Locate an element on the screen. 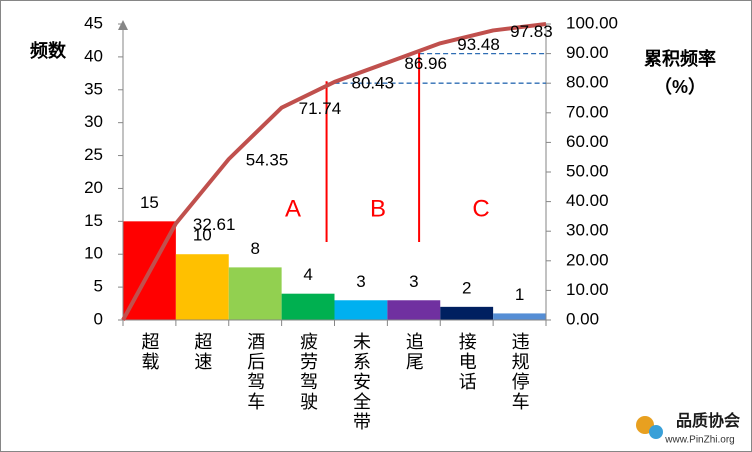 Image resolution: width=752 pixels, height=452 pixels. watermark-logo is located at coordinates (656, 432).